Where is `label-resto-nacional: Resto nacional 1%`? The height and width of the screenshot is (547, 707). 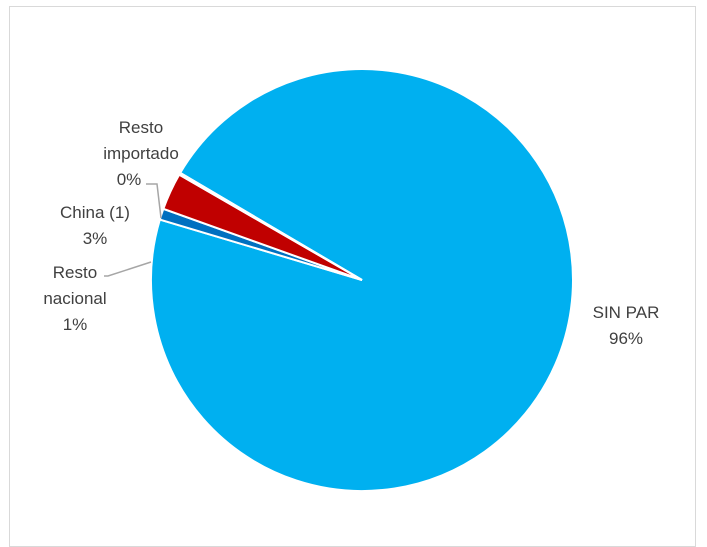
label-resto-nacional: Resto nacional 1% is located at coordinates (74, 298).